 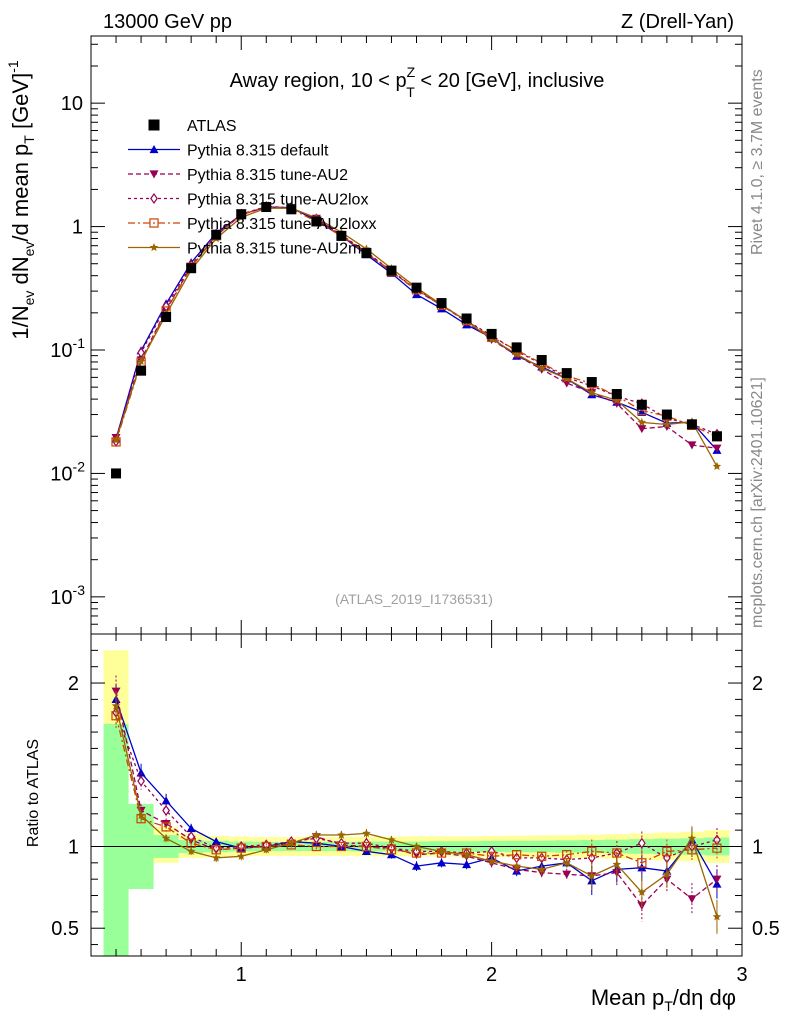 I want to click on energy-label: 13000 GeV pp, so click(x=167, y=22).